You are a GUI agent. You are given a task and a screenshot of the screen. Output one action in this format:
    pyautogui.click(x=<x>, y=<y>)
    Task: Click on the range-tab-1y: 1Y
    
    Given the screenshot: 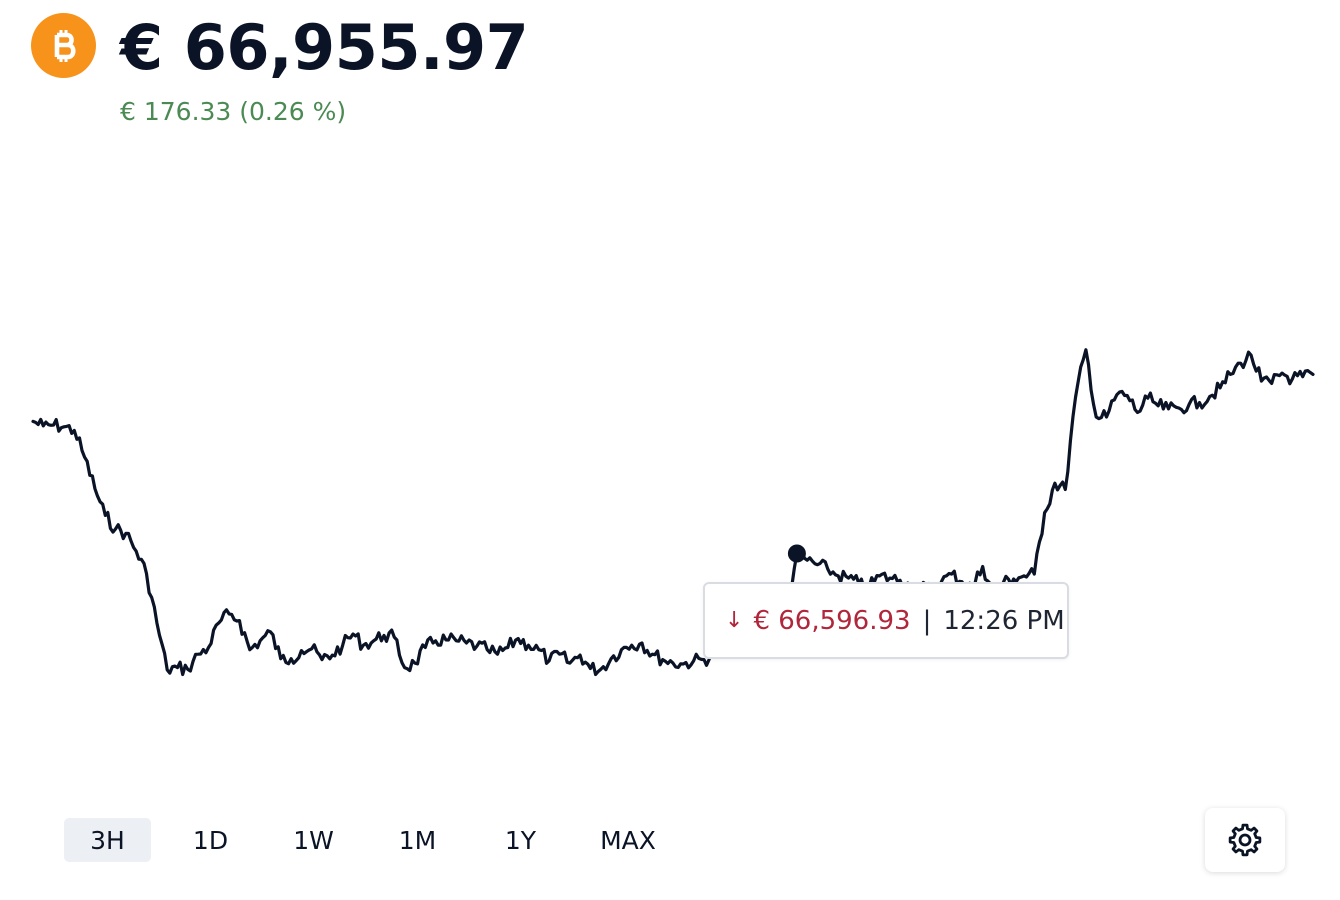 What is the action you would take?
    pyautogui.click(x=520, y=840)
    